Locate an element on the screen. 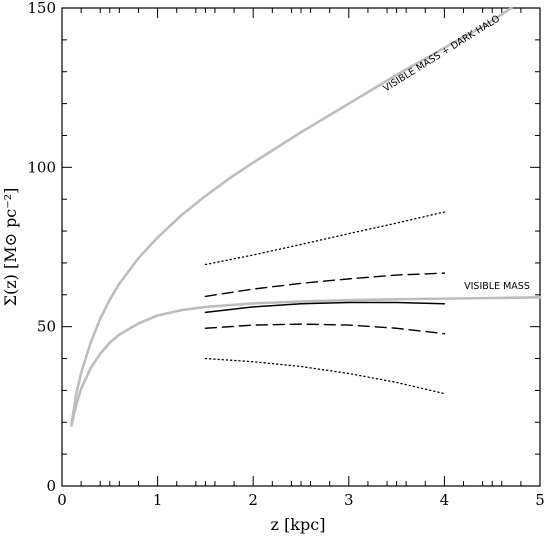  x-tick-label: 2 is located at coordinates (253, 500).